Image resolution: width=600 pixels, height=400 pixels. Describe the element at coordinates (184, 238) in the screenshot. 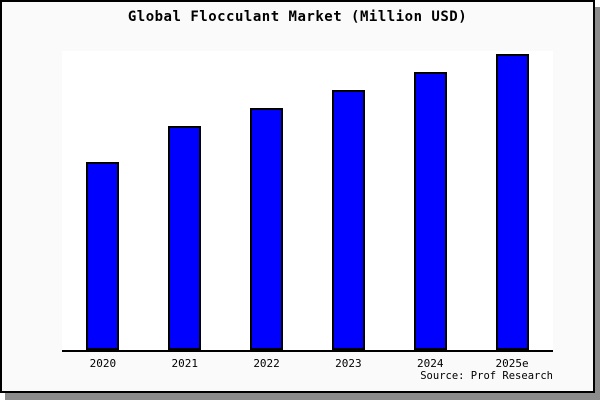

I see `bar-2021` at that location.